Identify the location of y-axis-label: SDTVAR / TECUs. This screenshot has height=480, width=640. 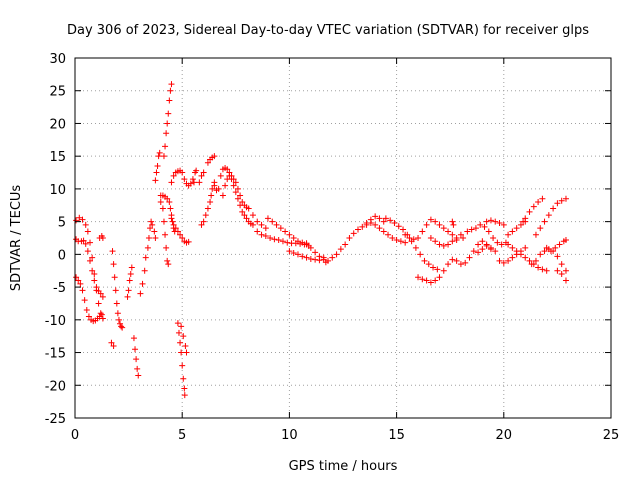
(16, 238).